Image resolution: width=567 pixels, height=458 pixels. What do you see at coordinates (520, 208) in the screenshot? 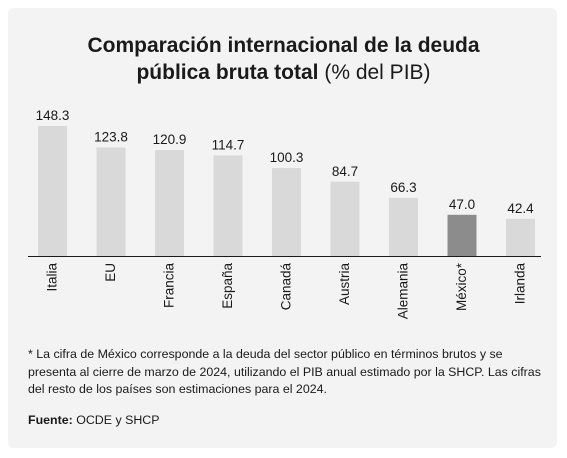
I see `value-label-irlanda: 42.4` at bounding box center [520, 208].